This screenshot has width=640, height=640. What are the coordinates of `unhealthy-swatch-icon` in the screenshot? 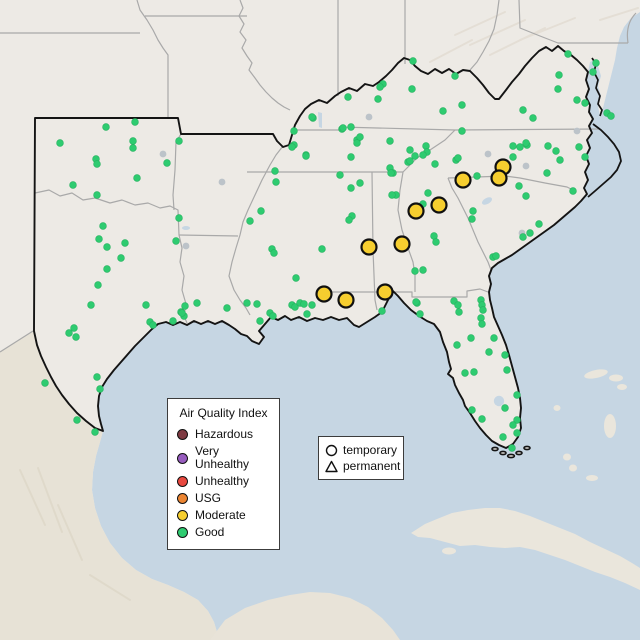 It's located at (182, 481).